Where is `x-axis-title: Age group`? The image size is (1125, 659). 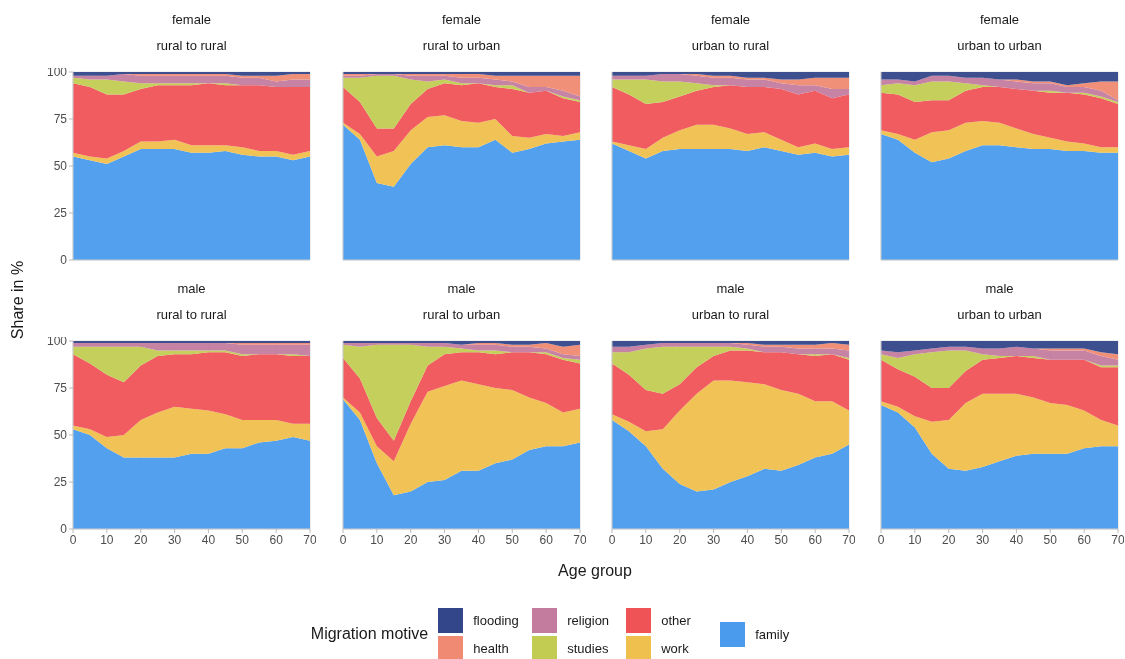
x-axis-title: Age group is located at coordinates (595, 571).